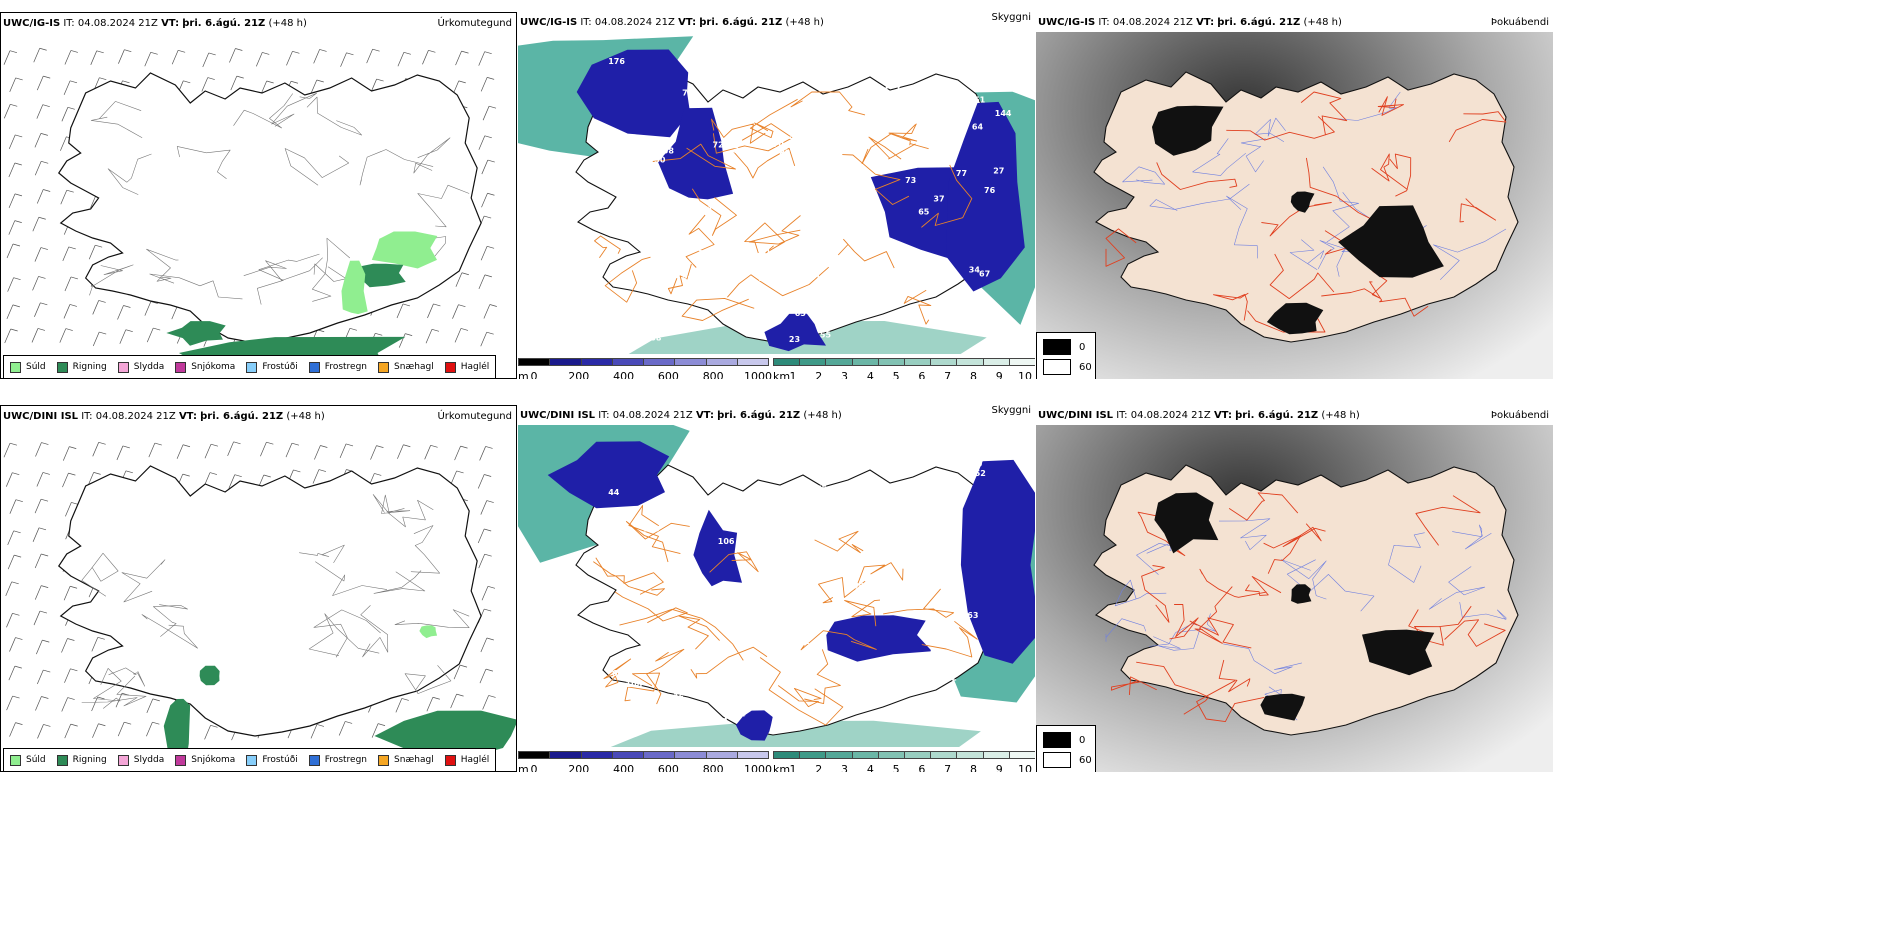  Describe the element at coordinates (795, 332) in the screenshot. I see `low-cloud-area` at that location.